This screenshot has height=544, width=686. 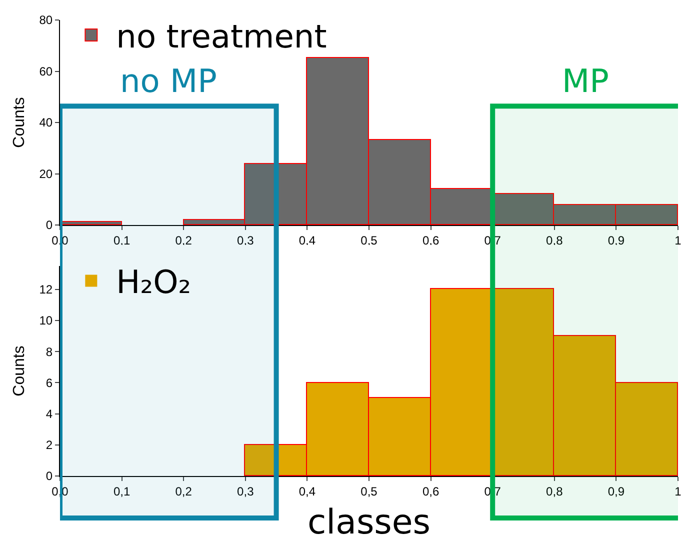 What do you see at coordinates (585, 81) in the screenshot?
I see `band-label: MP` at bounding box center [585, 81].